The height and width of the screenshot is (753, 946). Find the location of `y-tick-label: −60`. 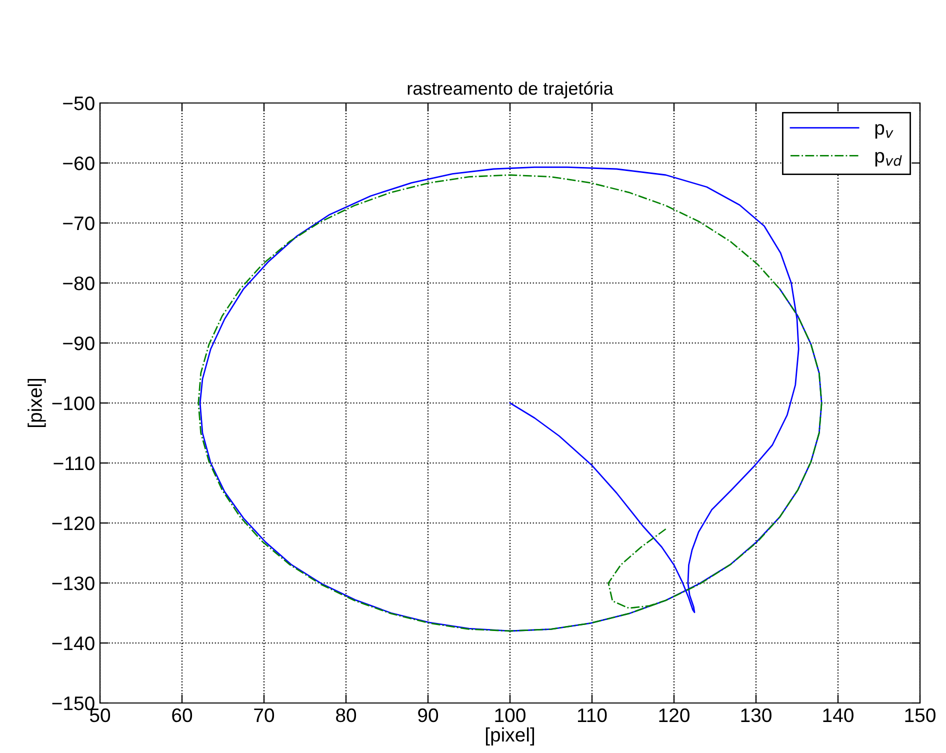

y-tick-label: −60 is located at coordinates (78, 163).